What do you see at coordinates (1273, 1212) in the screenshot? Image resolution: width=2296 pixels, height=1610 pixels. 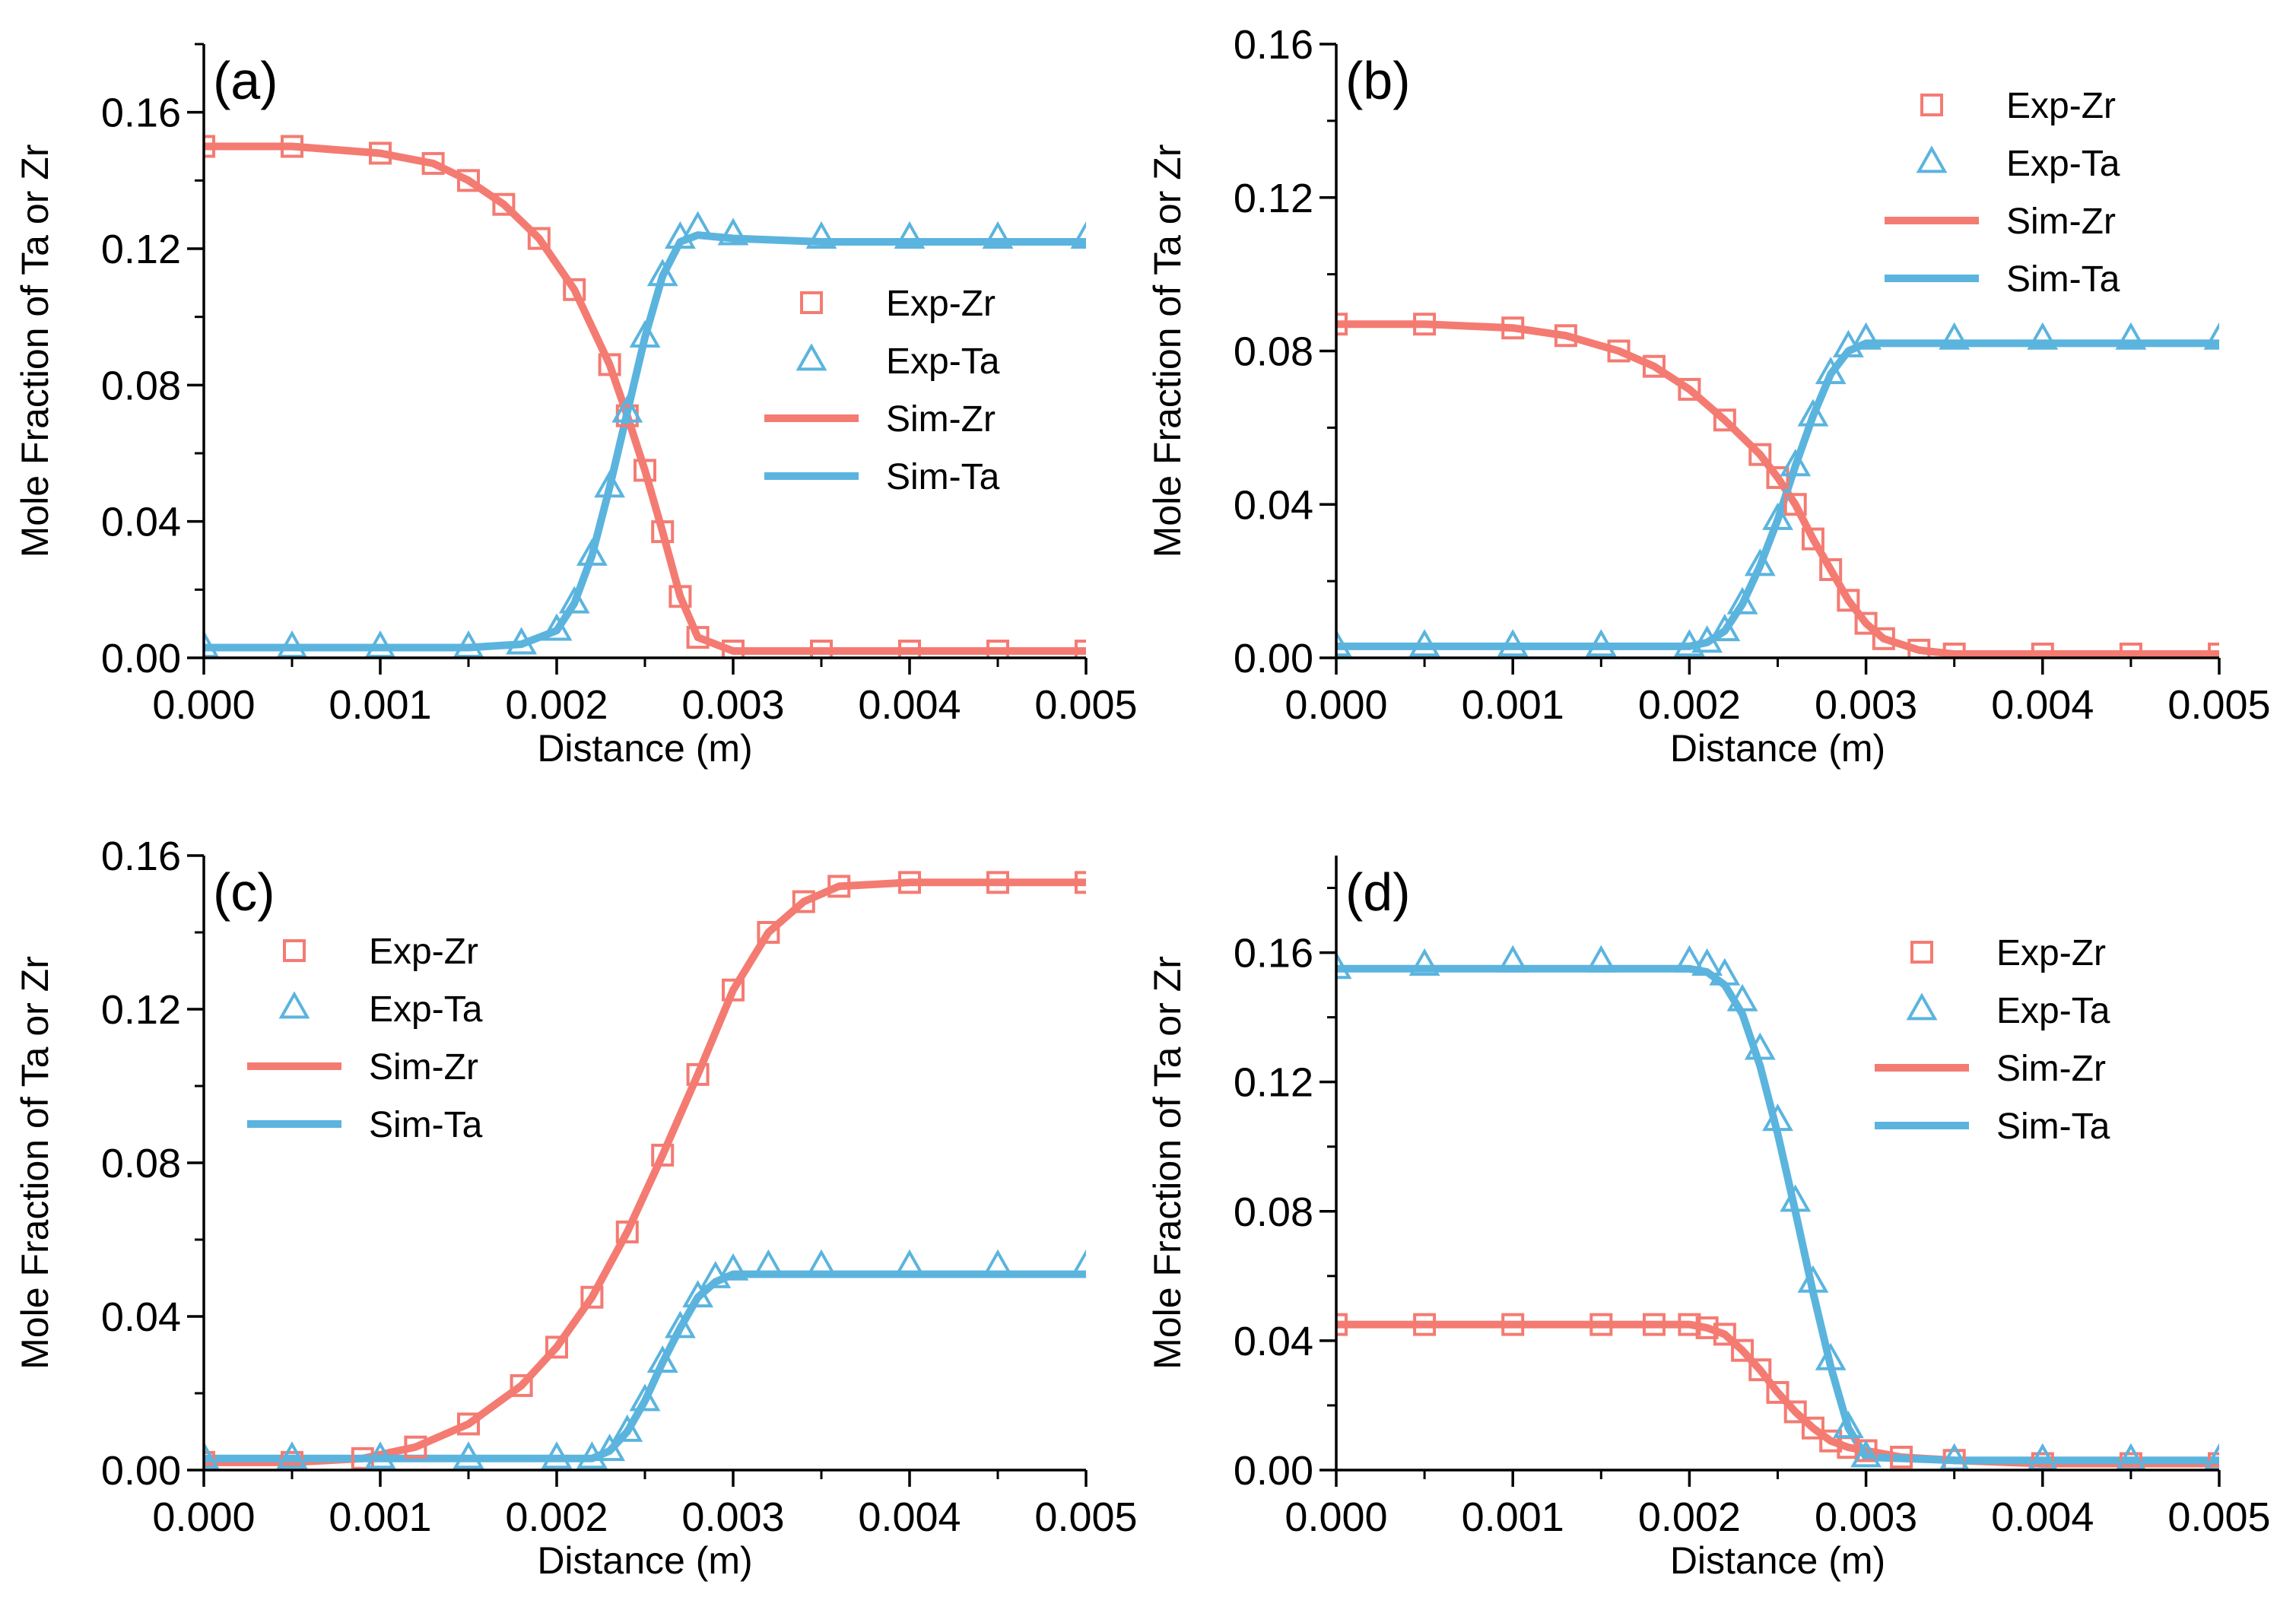 I see `y-tick-label: 0.08` at bounding box center [1273, 1212].